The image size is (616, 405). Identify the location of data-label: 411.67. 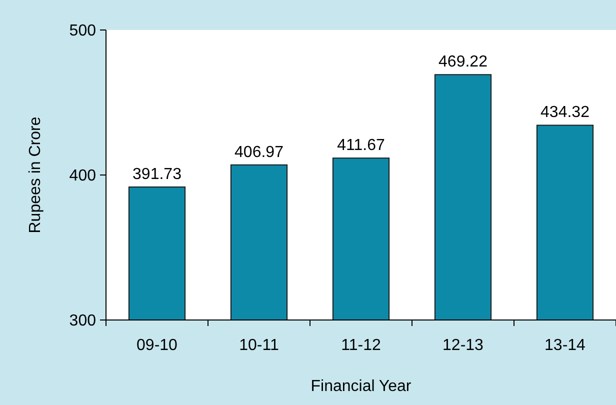
(361, 145).